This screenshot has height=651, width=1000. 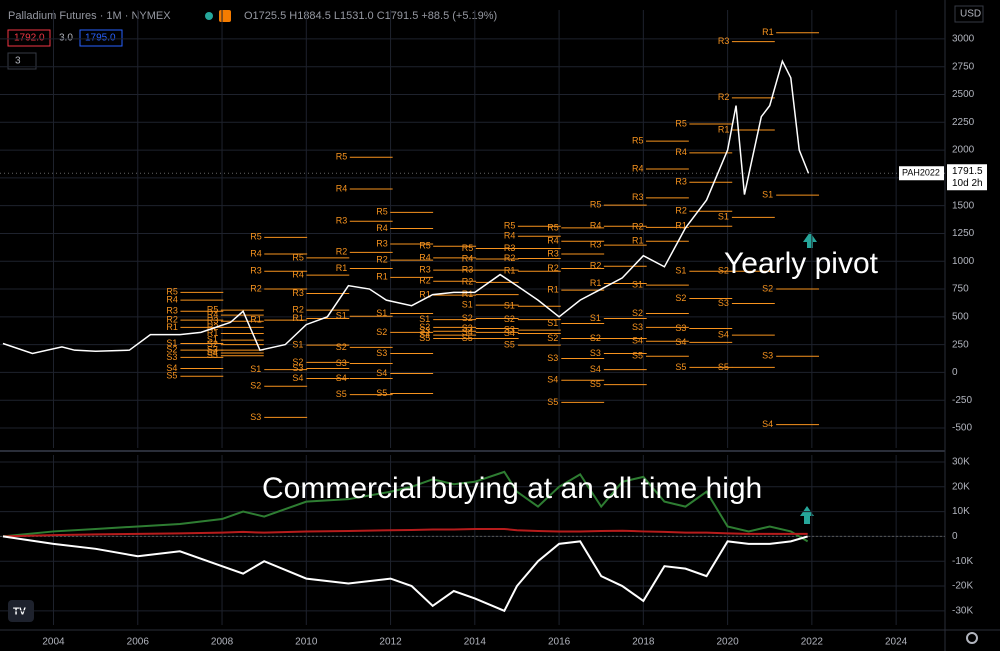 What do you see at coordinates (222, 642) in the screenshot?
I see `x-tick-label: 2008` at bounding box center [222, 642].